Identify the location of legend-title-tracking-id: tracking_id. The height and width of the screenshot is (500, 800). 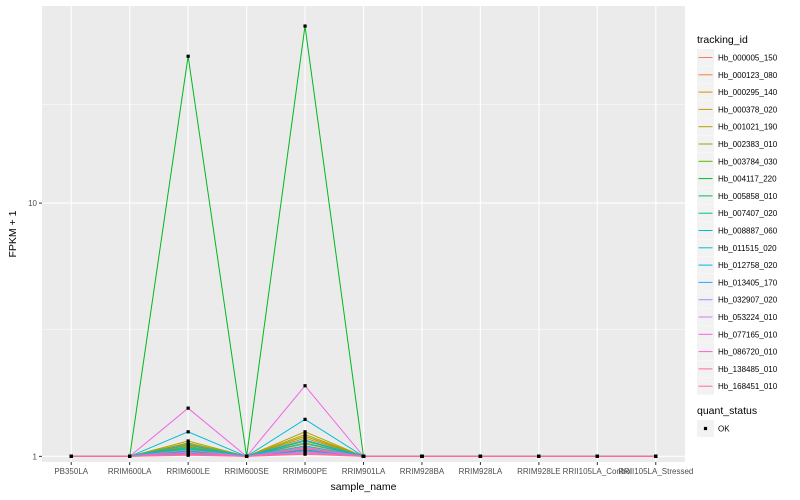
(722, 40).